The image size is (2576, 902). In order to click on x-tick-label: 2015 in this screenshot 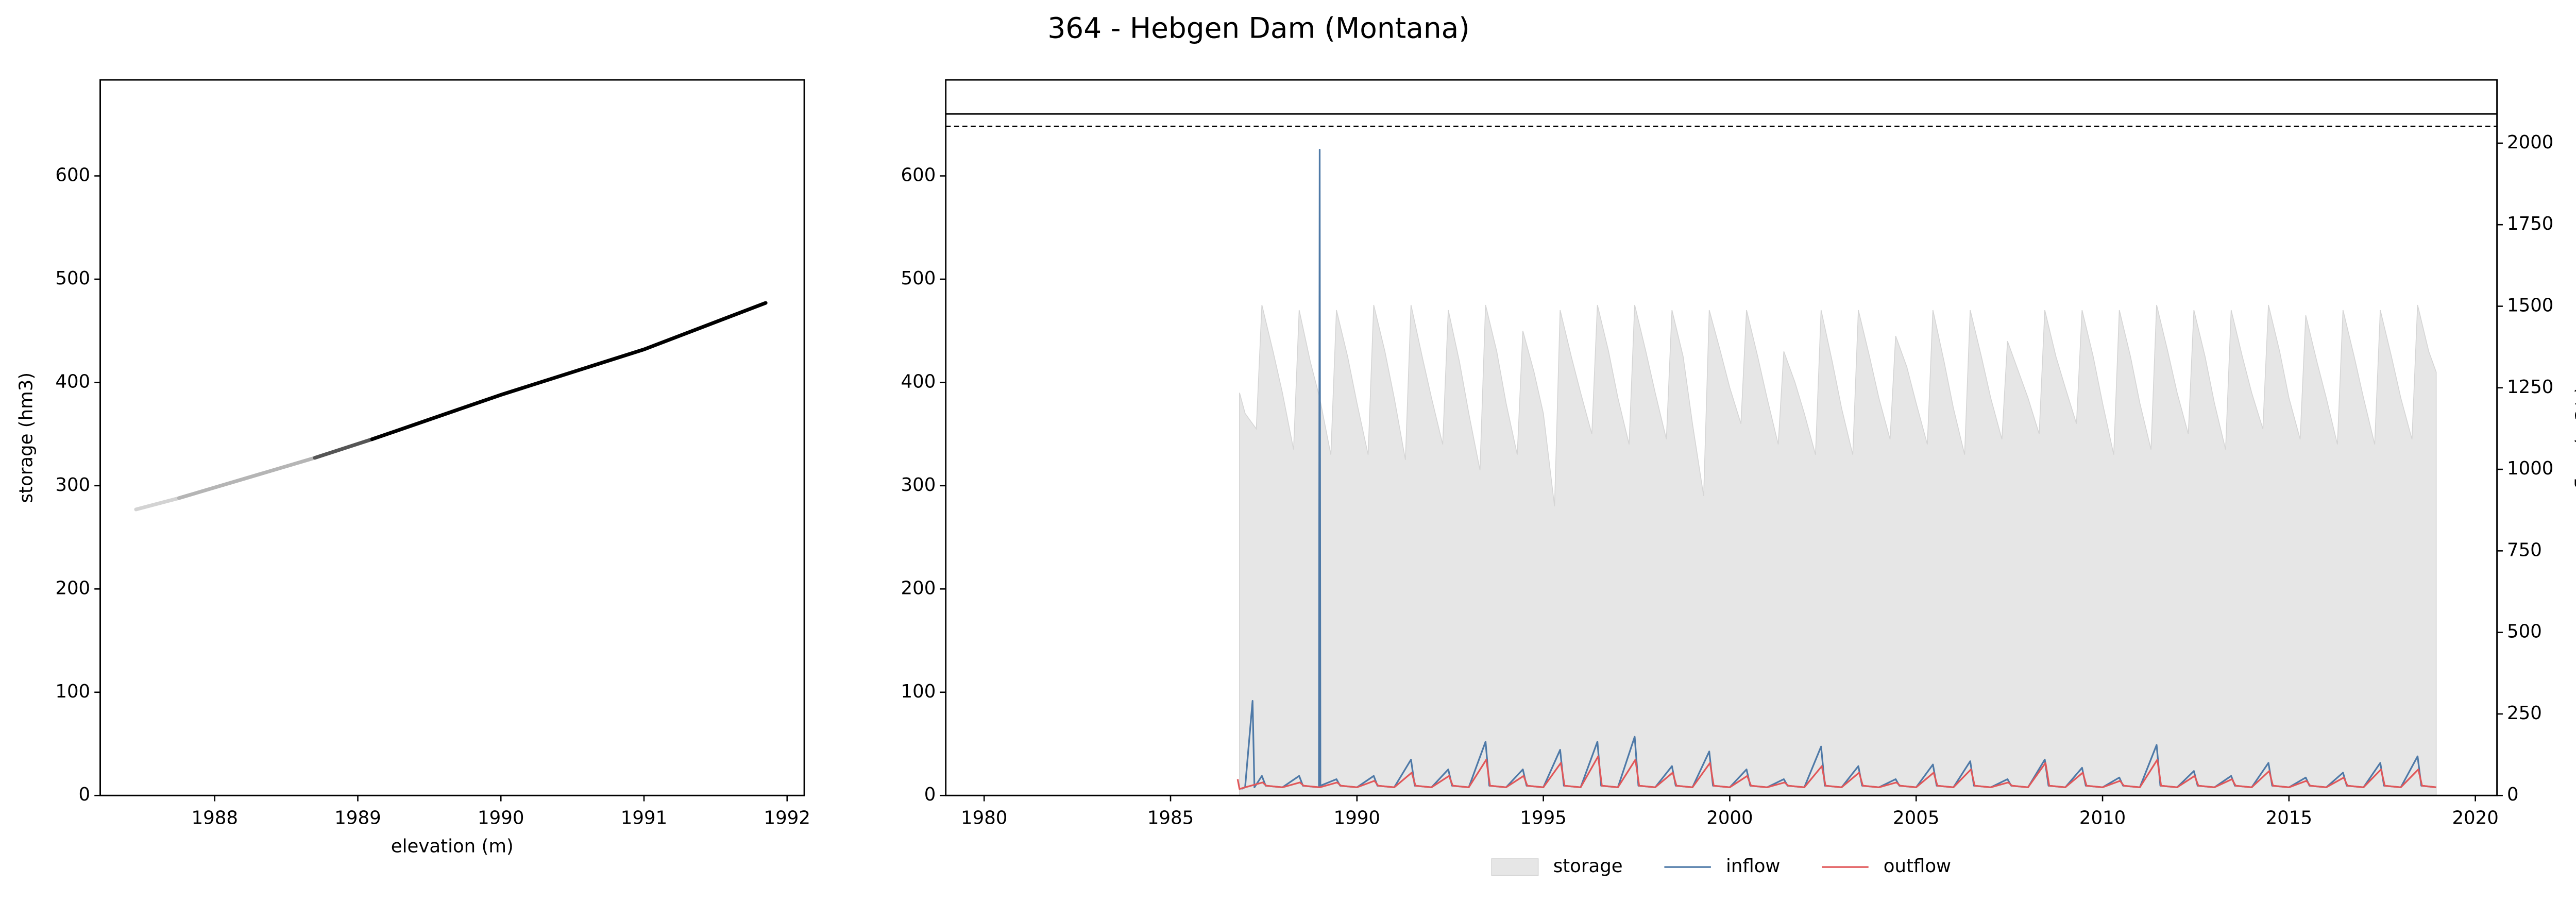, I will do `click(2289, 818)`.